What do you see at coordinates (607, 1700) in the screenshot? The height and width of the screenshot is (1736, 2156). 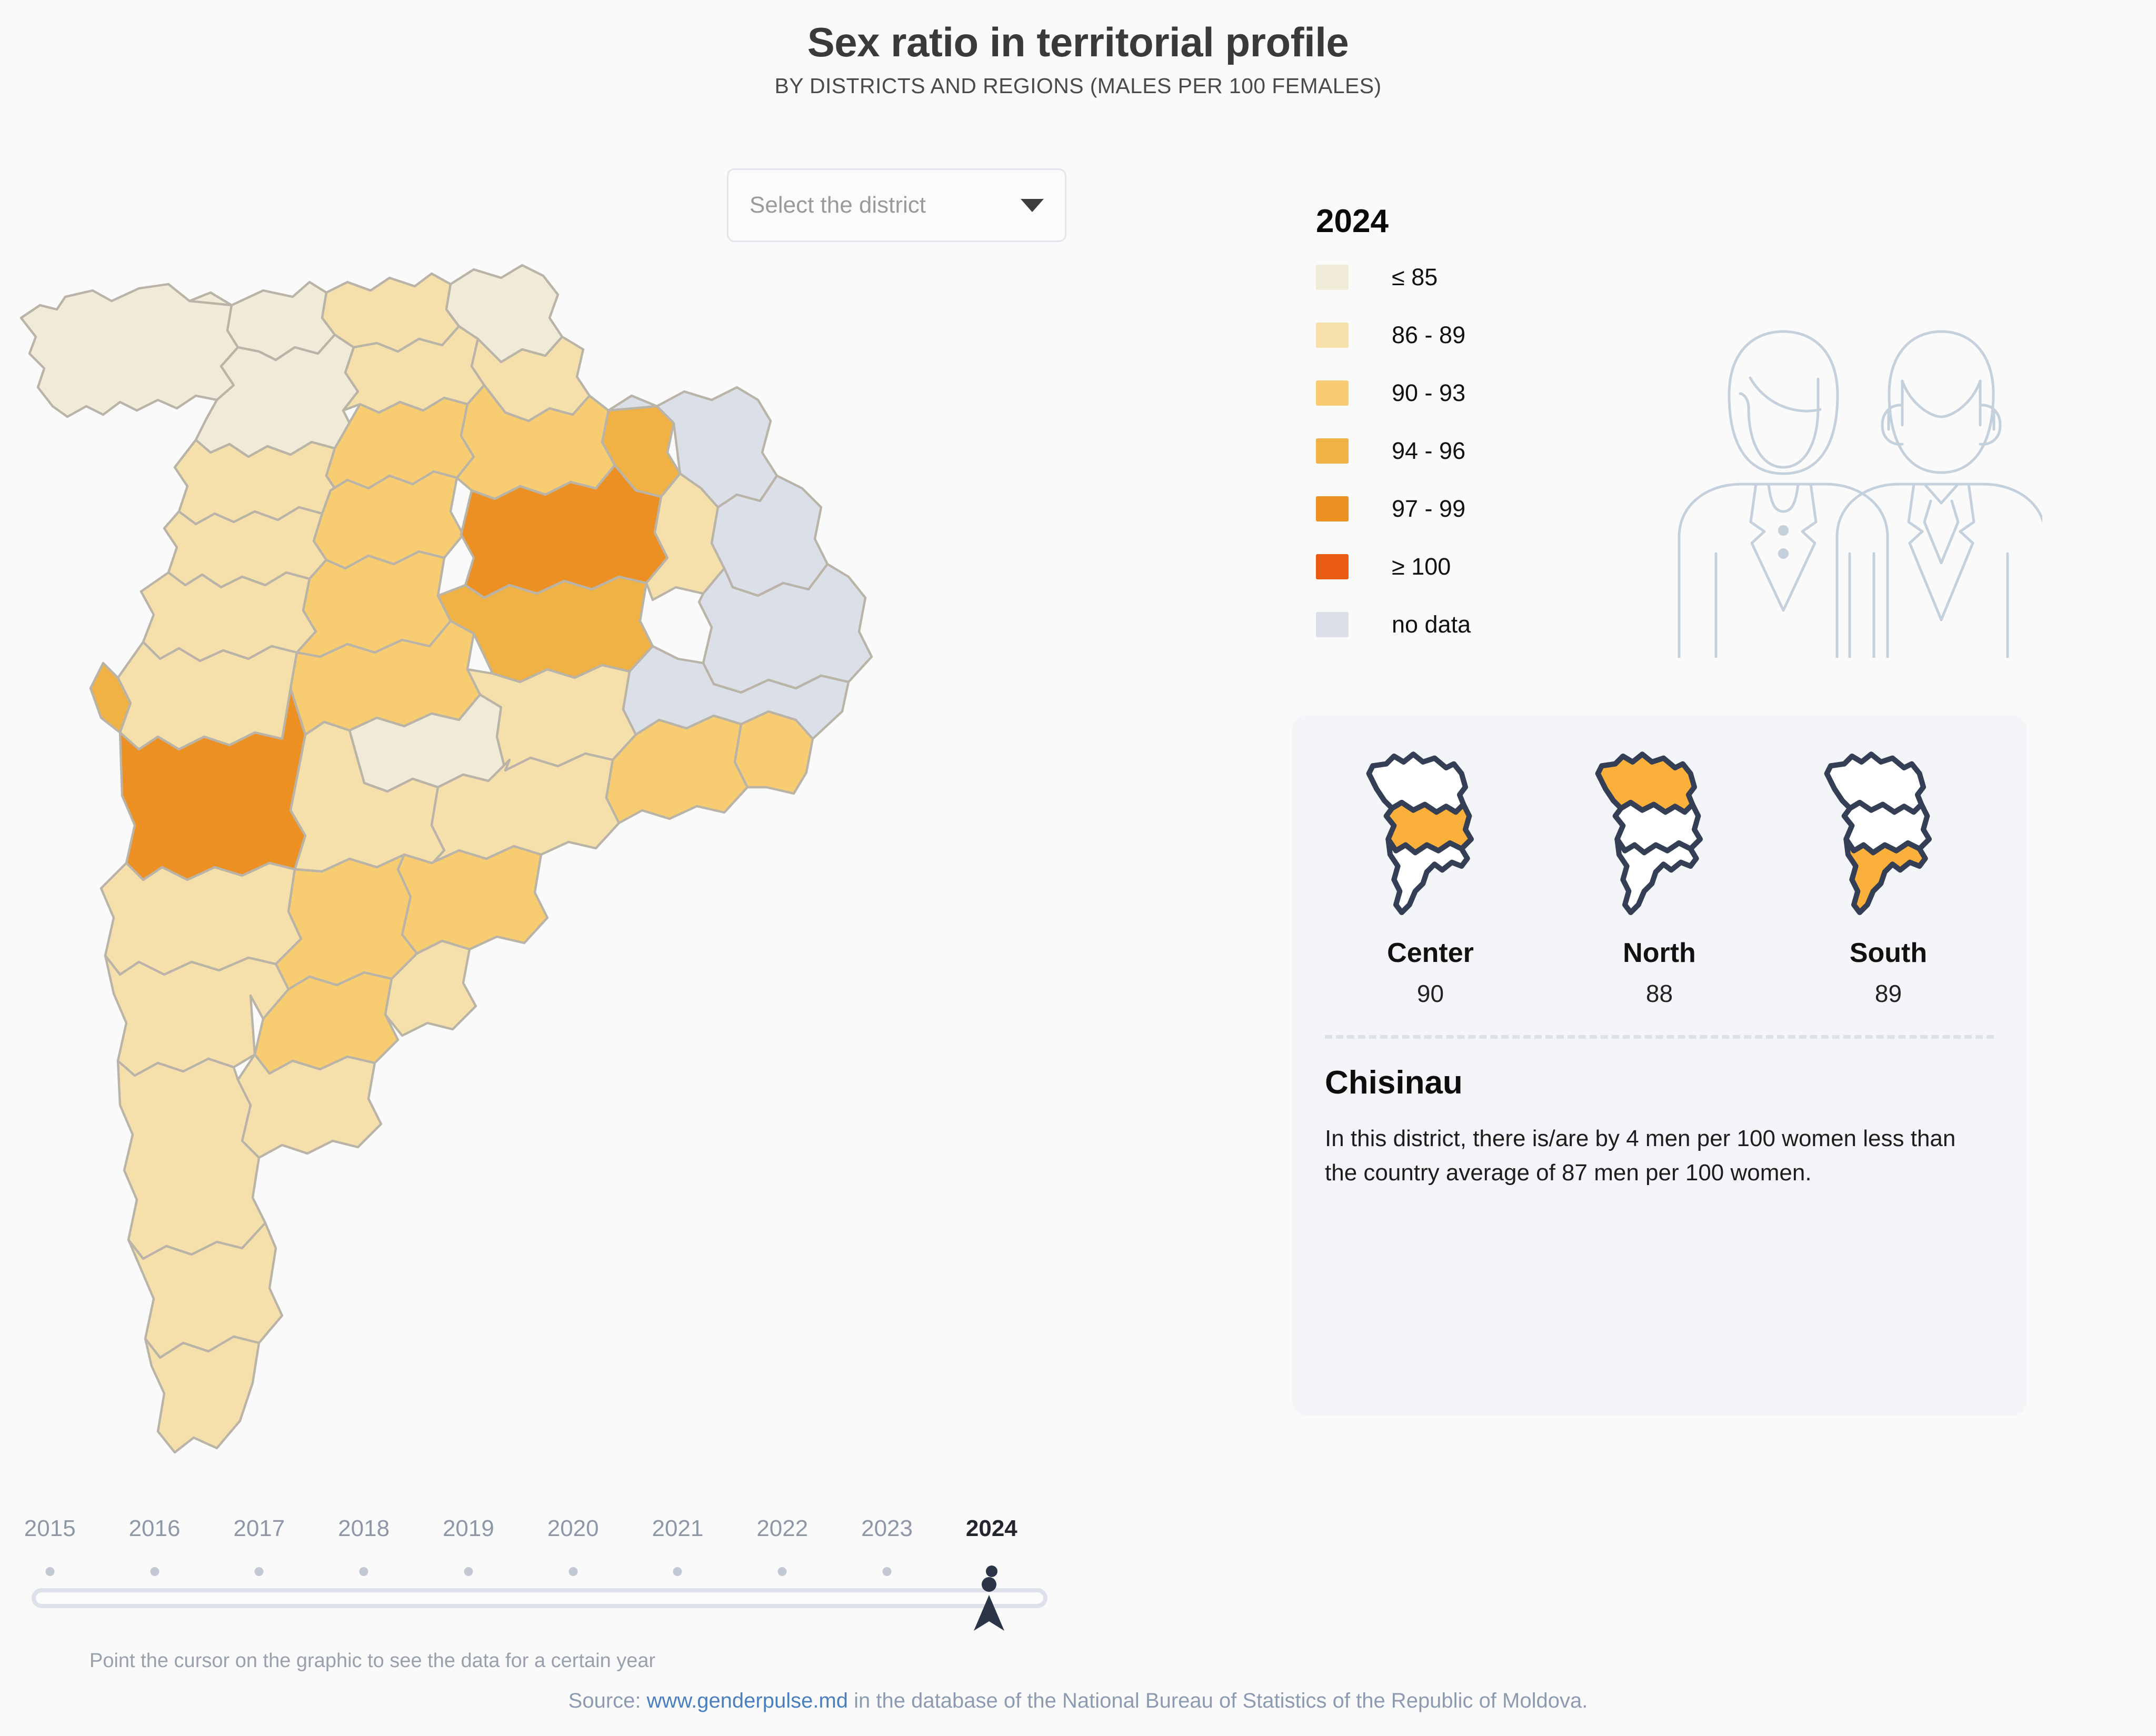 I see `source-prefix: Source:` at bounding box center [607, 1700].